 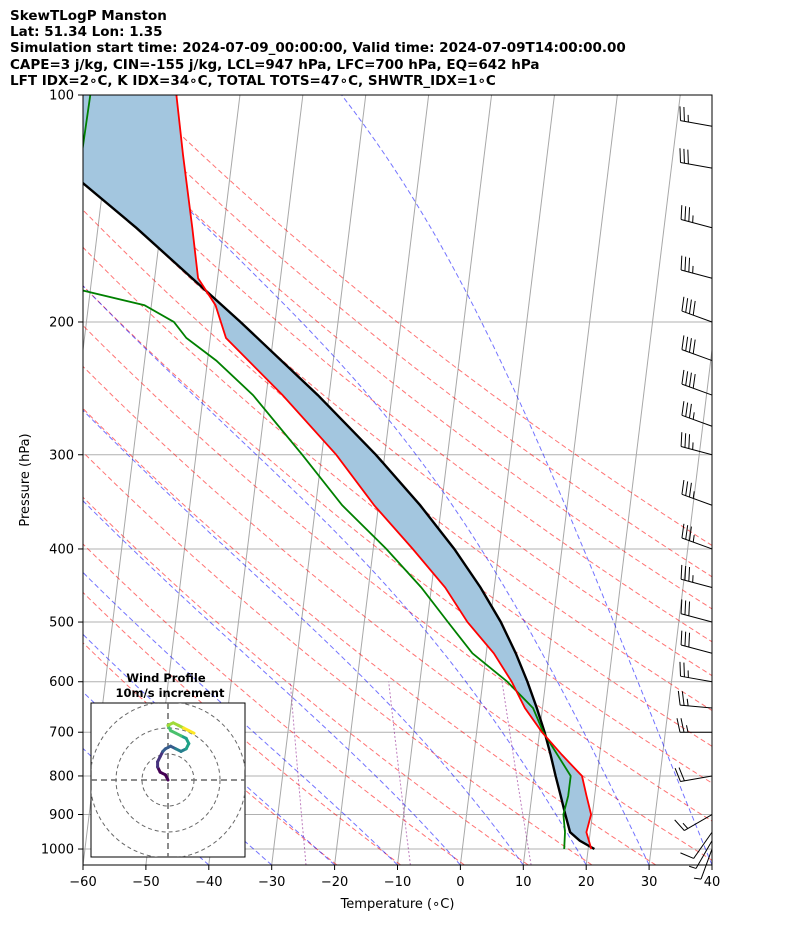 What do you see at coordinates (61, 733) in the screenshot?
I see `y-tick-label: 700` at bounding box center [61, 733].